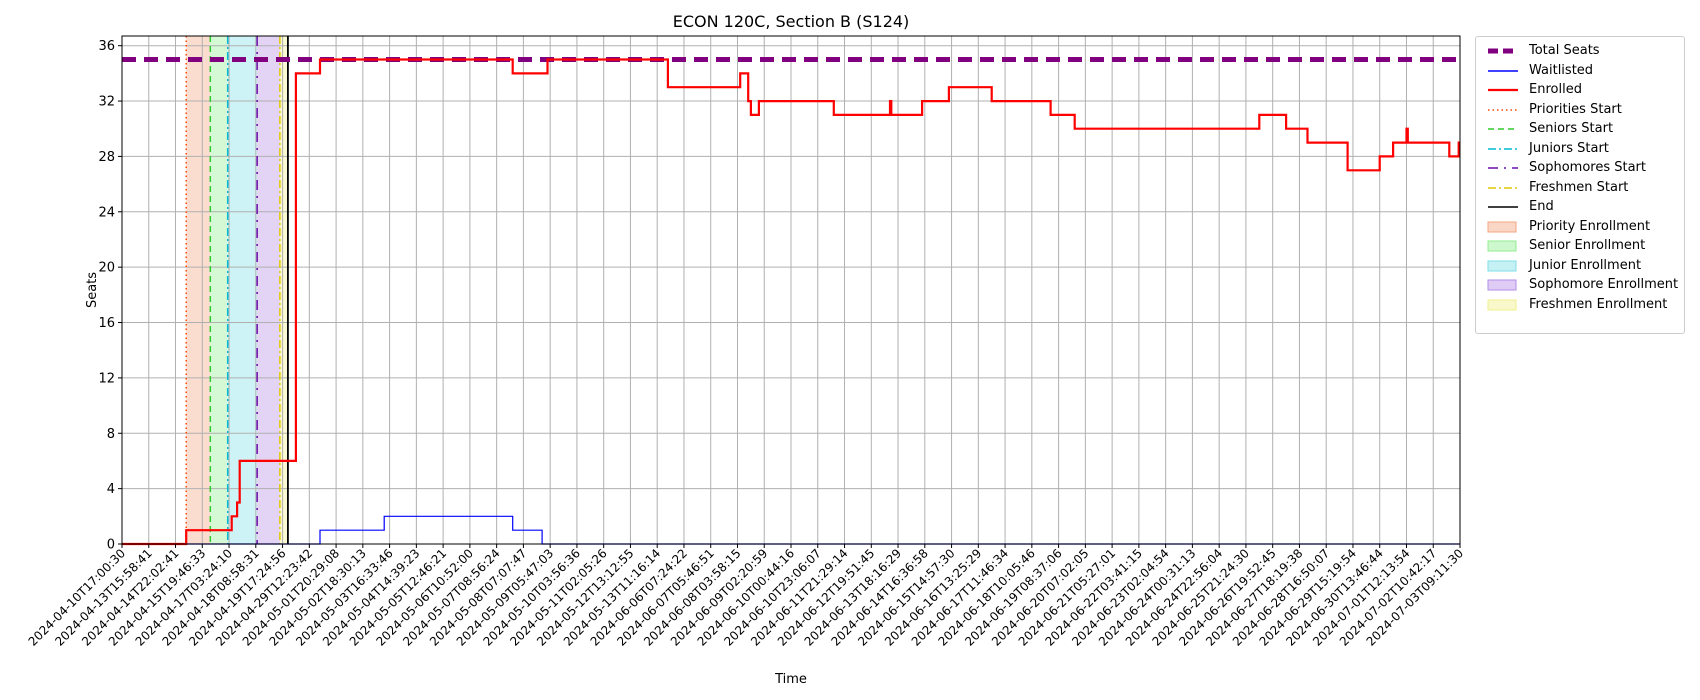  What do you see at coordinates (1541, 206) in the screenshot?
I see `legend-label: End` at bounding box center [1541, 206].